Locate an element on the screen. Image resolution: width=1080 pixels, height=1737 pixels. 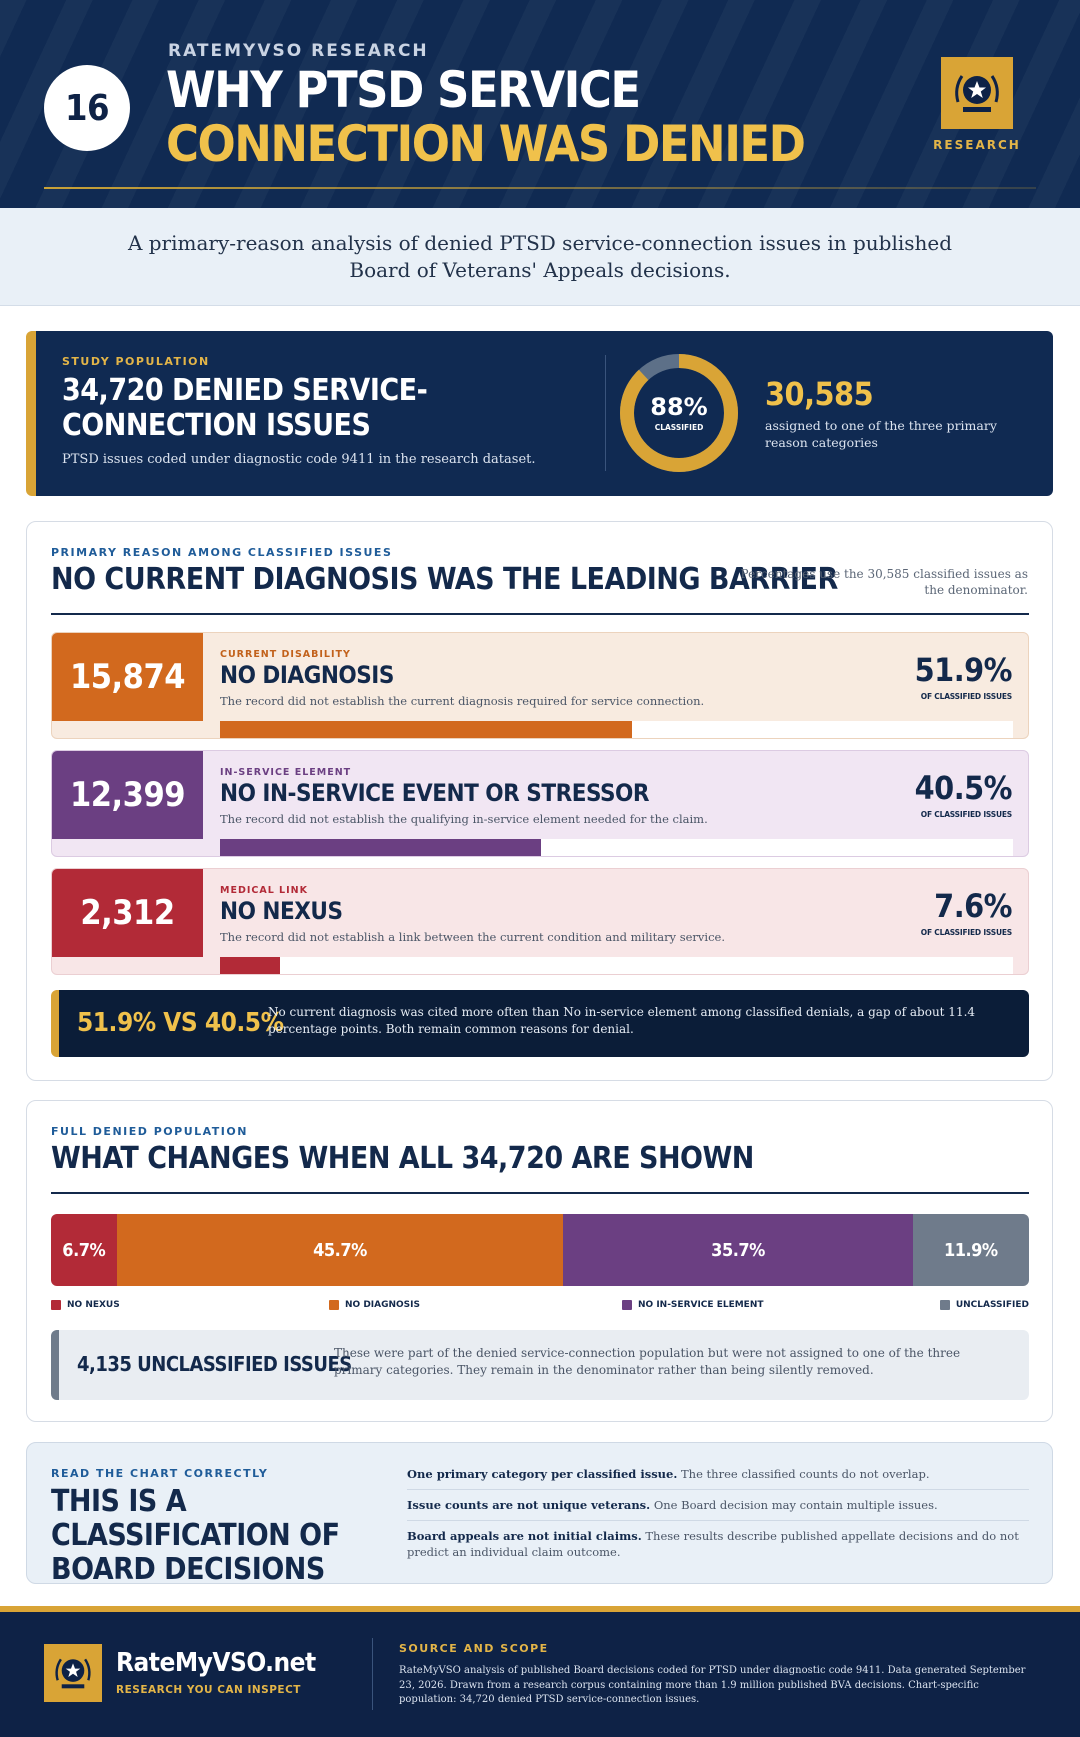
full-rule is located at coordinates (540, 1193).